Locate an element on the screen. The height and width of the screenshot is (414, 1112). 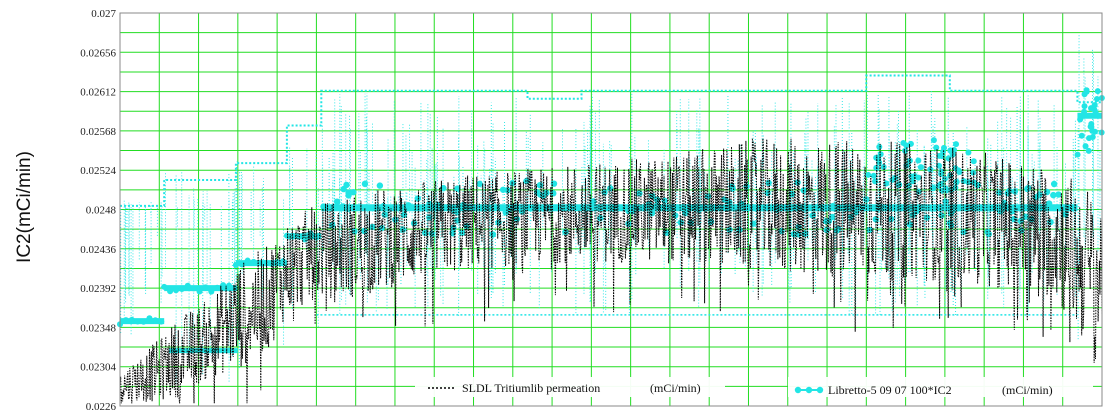
y-tick-label: 0.02524 is located at coordinates (98, 171).